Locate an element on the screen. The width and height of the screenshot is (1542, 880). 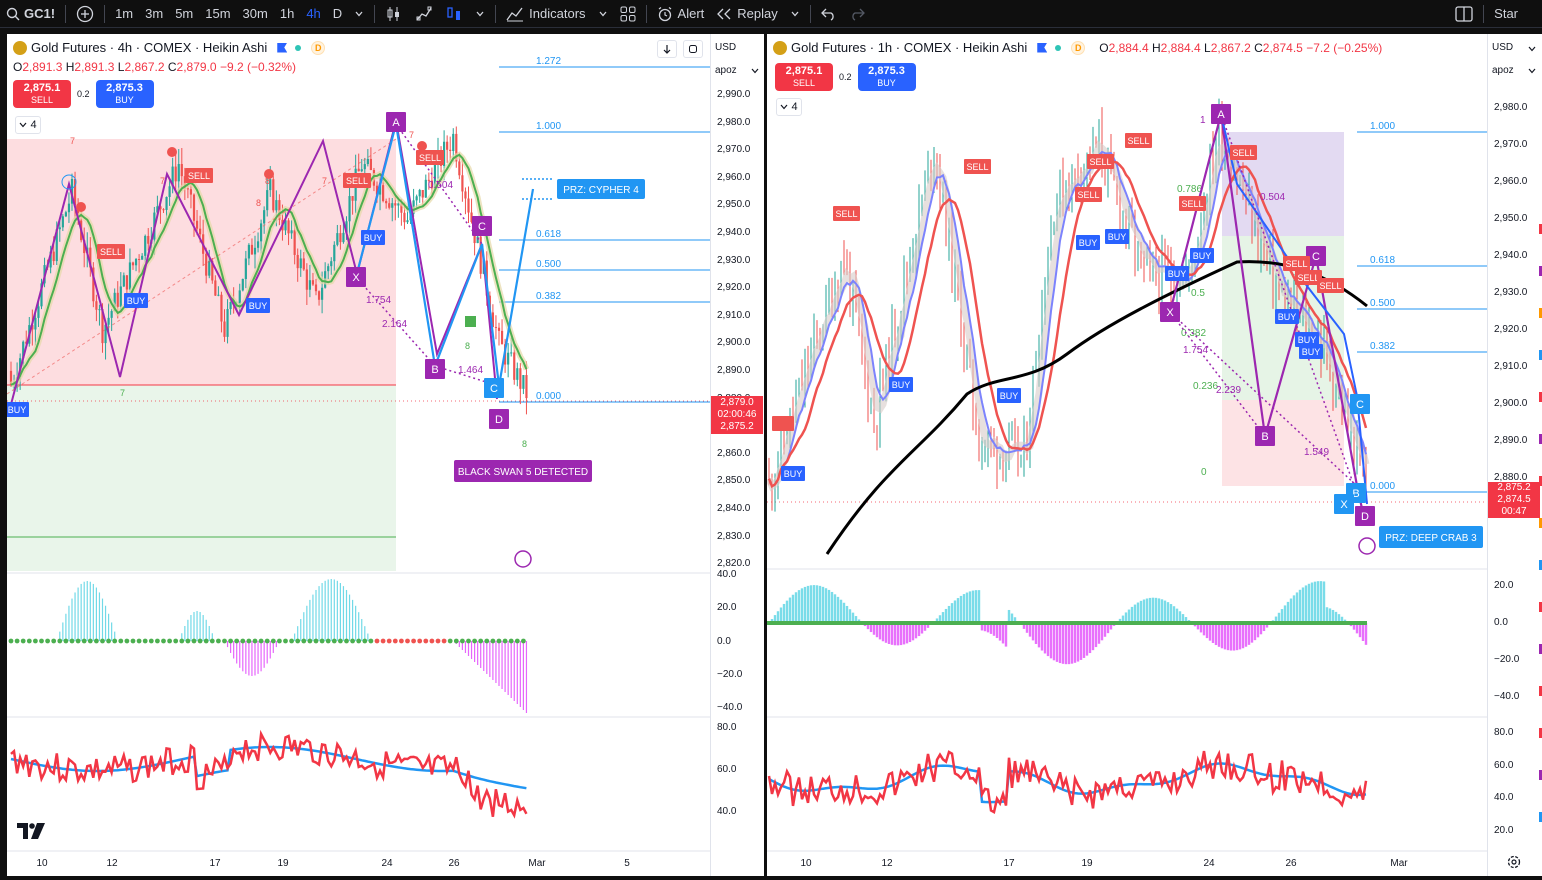
bid-price: 2,875.2 is located at coordinates (737, 426).